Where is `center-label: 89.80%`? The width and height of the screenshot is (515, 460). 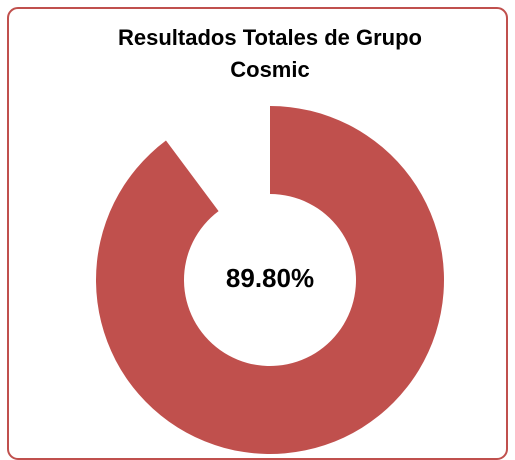 center-label: 89.80% is located at coordinates (270, 278).